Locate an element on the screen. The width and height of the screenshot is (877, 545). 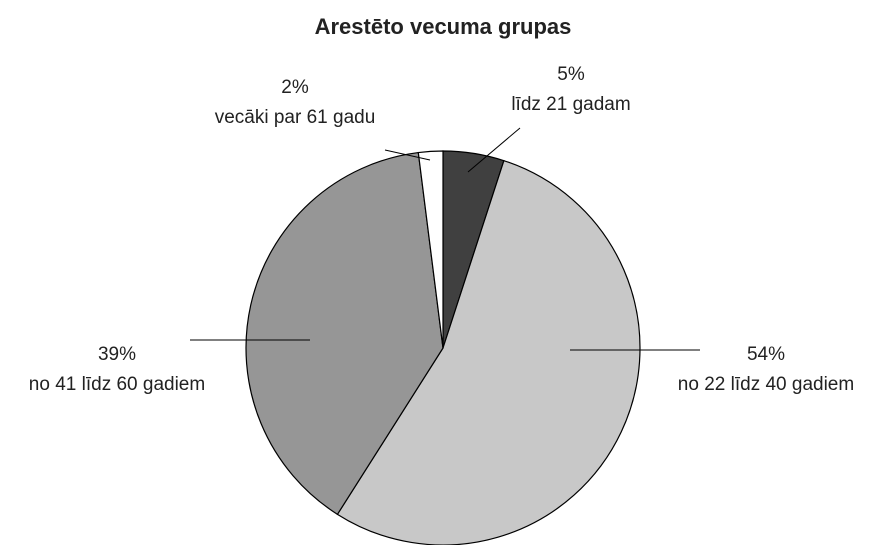
category-label: no 22 līdz 40 gadiem is located at coordinates (766, 384).